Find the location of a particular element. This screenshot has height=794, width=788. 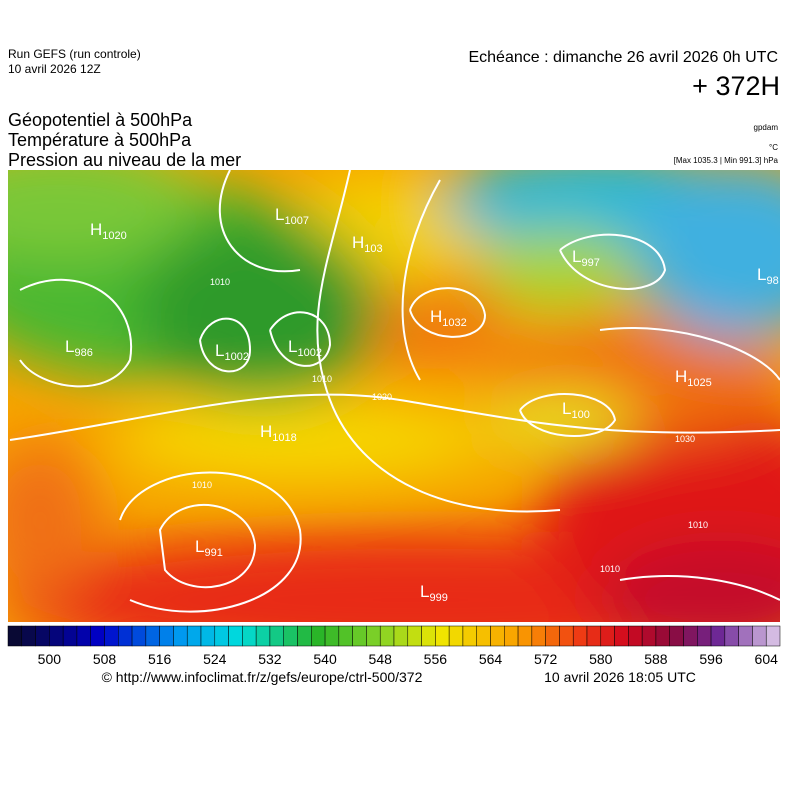

unit: gpdam is located at coordinates (766, 127).